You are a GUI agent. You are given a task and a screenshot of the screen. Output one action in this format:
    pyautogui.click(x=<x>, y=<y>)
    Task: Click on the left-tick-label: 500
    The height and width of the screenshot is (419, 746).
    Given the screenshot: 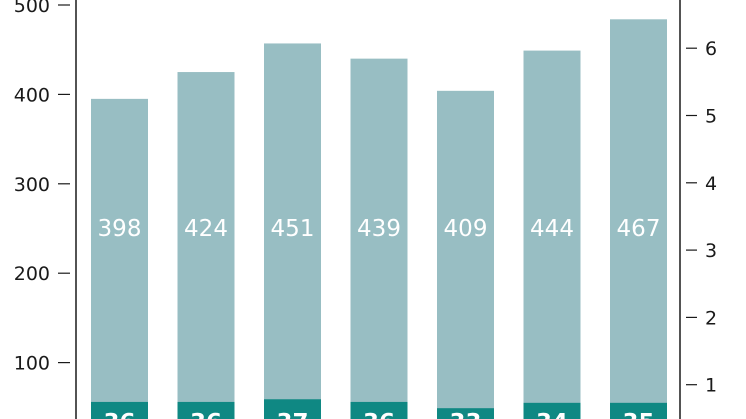 What is the action you would take?
    pyautogui.click(x=32, y=8)
    